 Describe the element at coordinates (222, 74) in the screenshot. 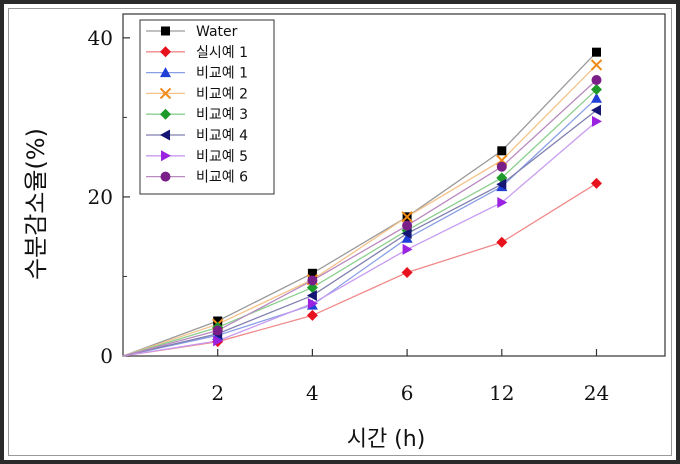

I see `legend-label: 비교예 1` at that location.